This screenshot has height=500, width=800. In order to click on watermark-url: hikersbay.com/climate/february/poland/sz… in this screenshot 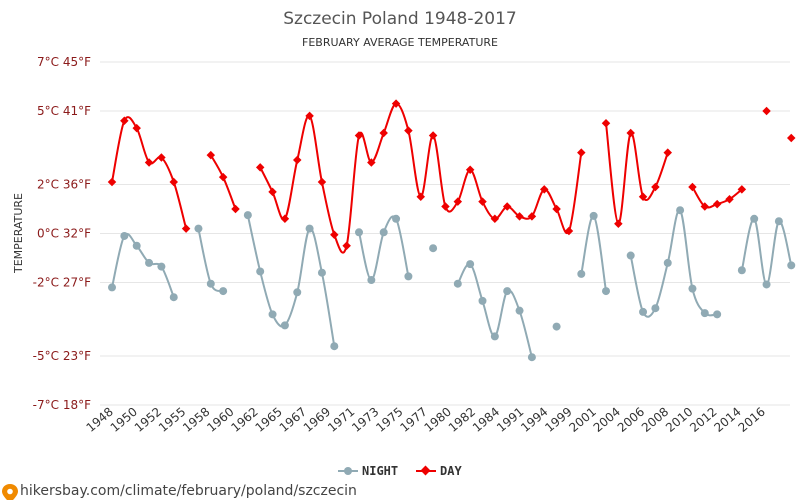, I will do `click(188, 491)`.